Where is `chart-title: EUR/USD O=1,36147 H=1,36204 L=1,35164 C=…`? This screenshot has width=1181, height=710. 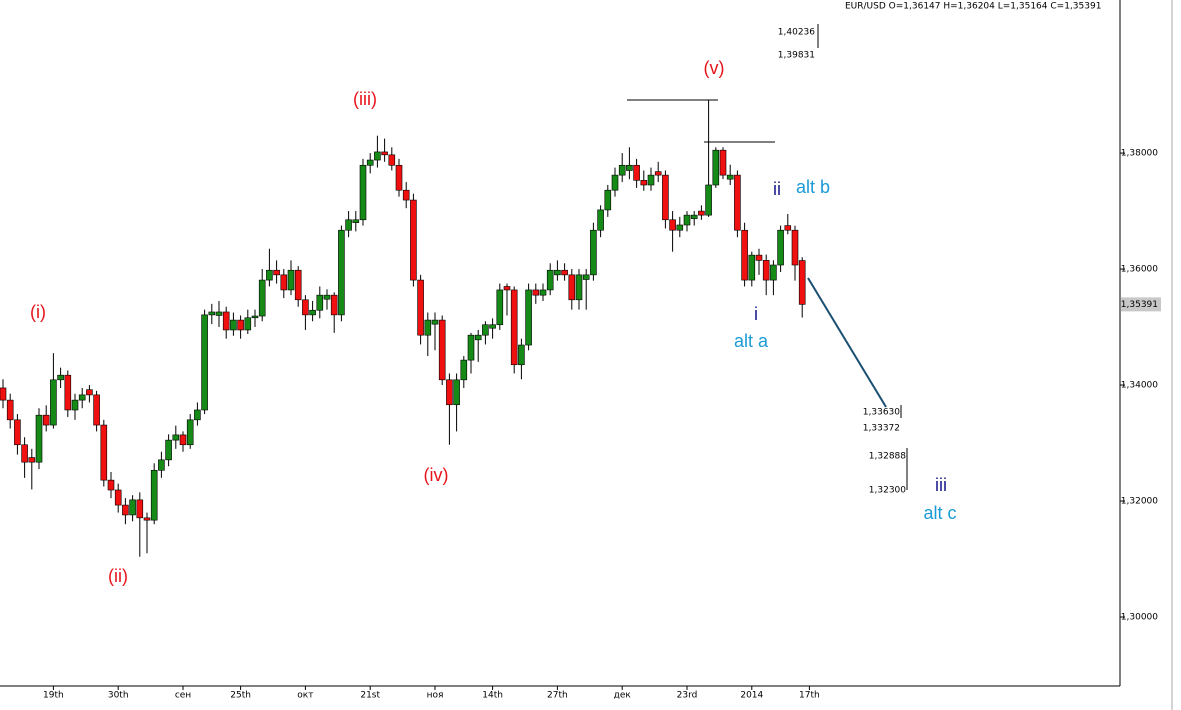
chart-title: EUR/USD O=1,36147 H=1,36204 L=1,35164 C=… is located at coordinates (973, 7).